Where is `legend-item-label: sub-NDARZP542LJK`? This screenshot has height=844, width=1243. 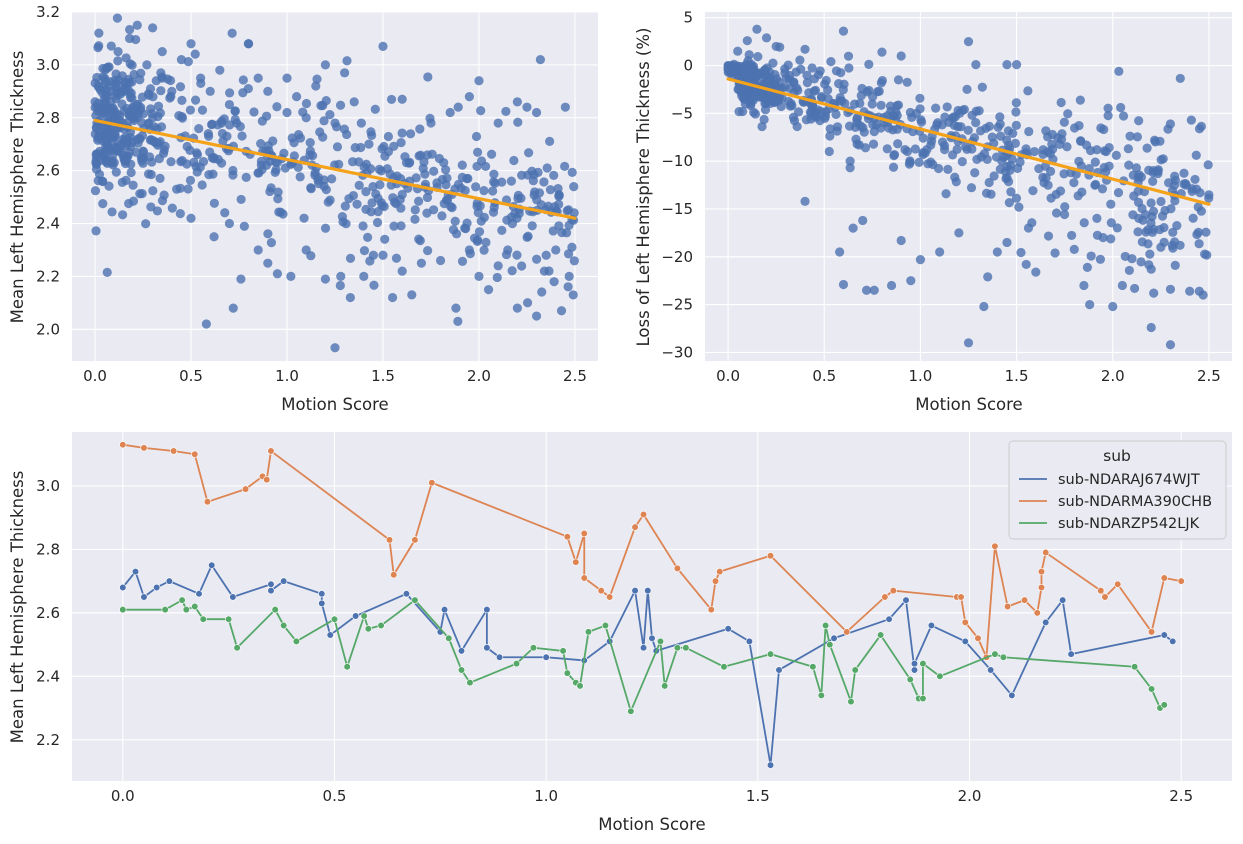 legend-item-label: sub-NDARZP542LJK is located at coordinates (1129, 524).